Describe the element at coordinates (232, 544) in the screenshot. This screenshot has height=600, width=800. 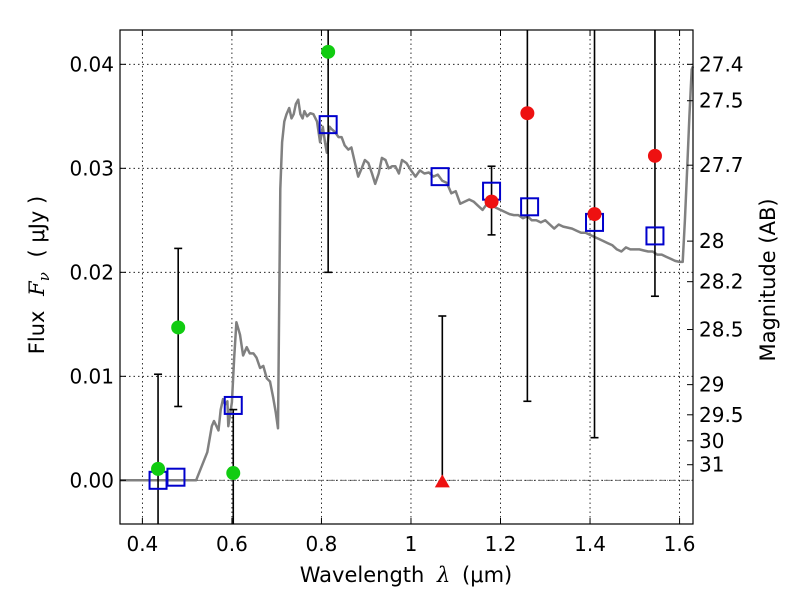
I see `x-tick-label: 0.6` at that location.